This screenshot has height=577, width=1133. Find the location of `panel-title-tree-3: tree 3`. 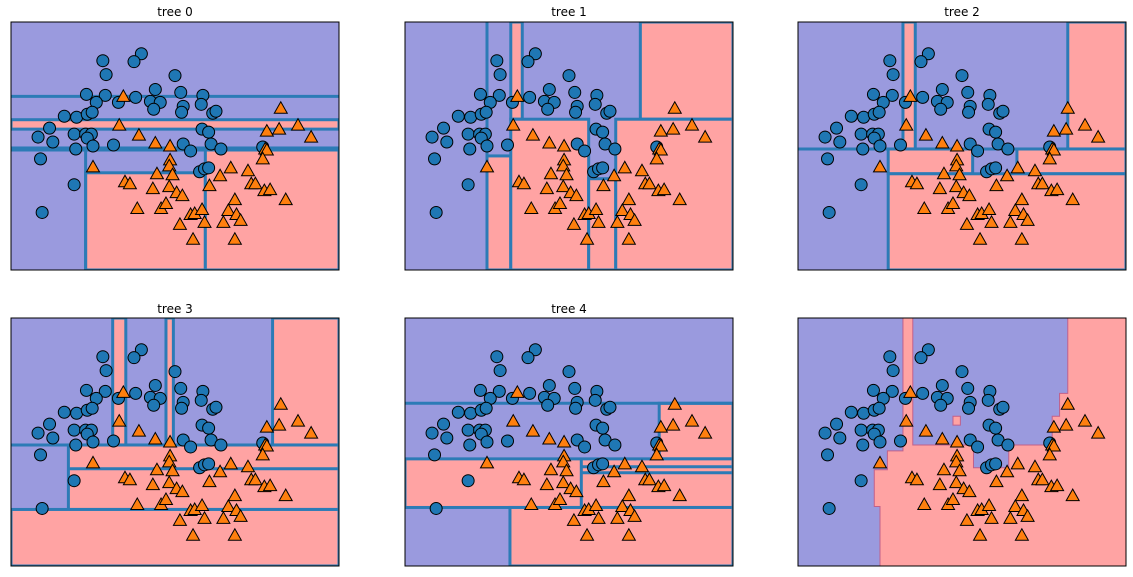

panel-title-tree-3: tree 3 is located at coordinates (175, 309).